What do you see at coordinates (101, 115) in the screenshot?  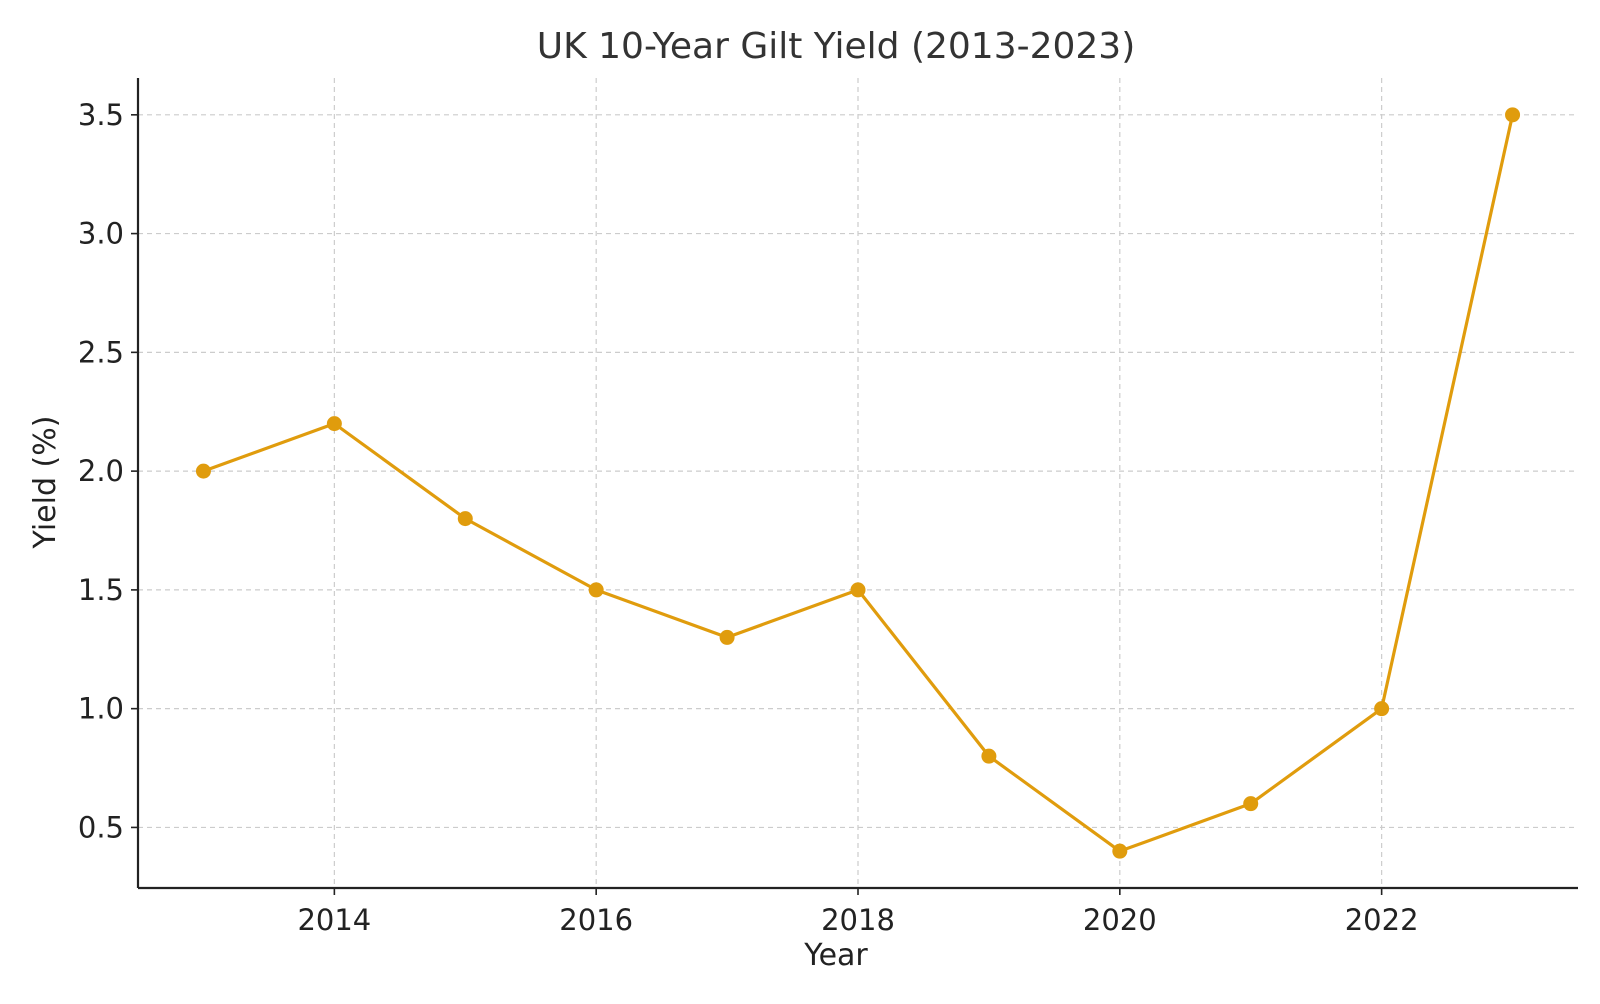 I see `y-tick-label: 3.5` at bounding box center [101, 115].